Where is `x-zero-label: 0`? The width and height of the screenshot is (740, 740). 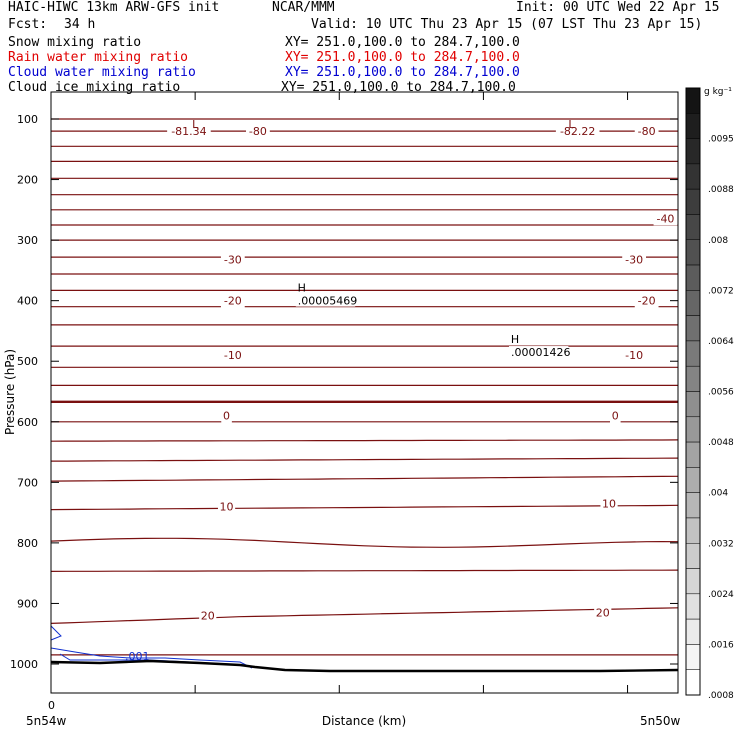
x-zero-label: 0 is located at coordinates (51, 705).